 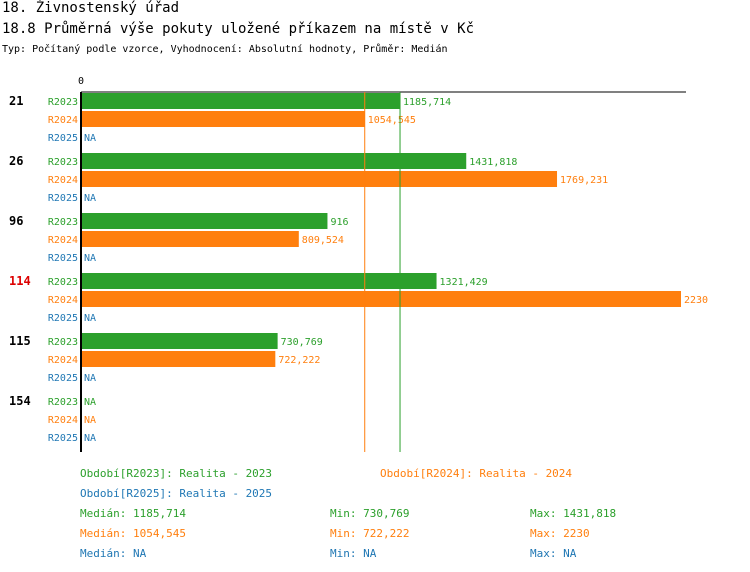 What do you see at coordinates (464, 282) in the screenshot?
I see `data-label: 1321,429` at bounding box center [464, 282].